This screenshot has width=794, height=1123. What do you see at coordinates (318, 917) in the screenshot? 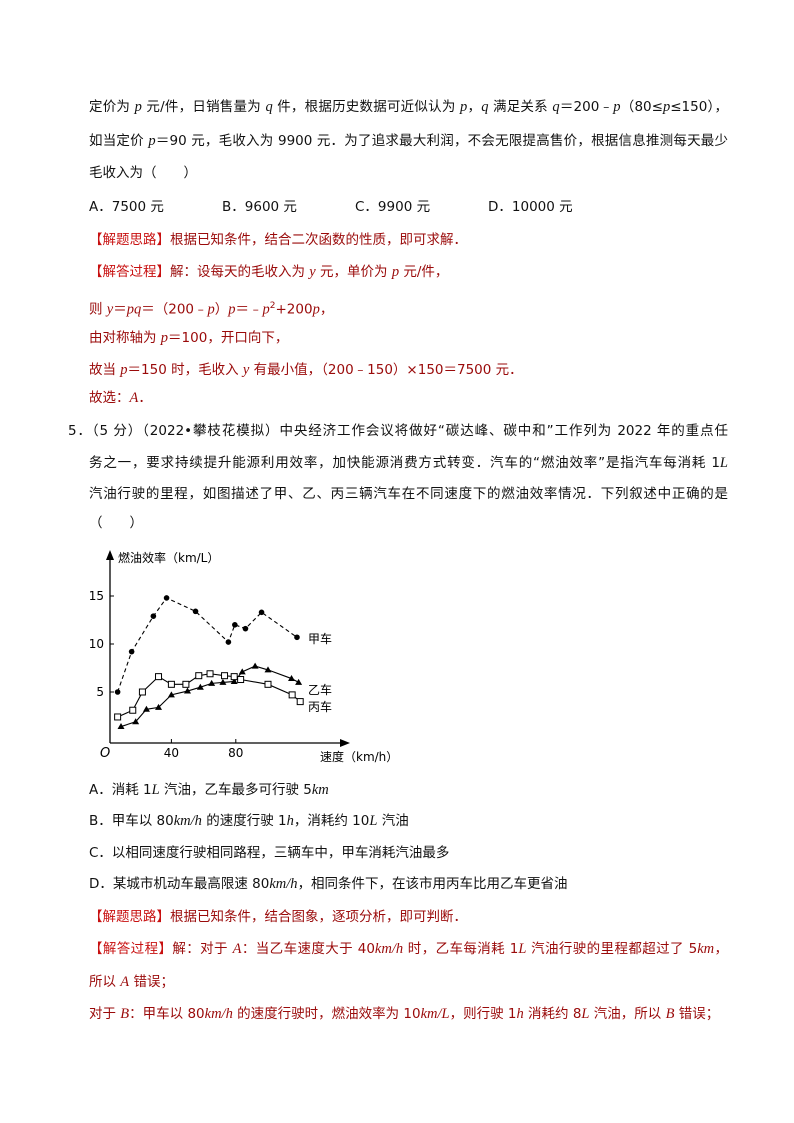
I see `text-segment: 根据已知条件，结合图象，逐项分析，即可判断．` at bounding box center [318, 917].